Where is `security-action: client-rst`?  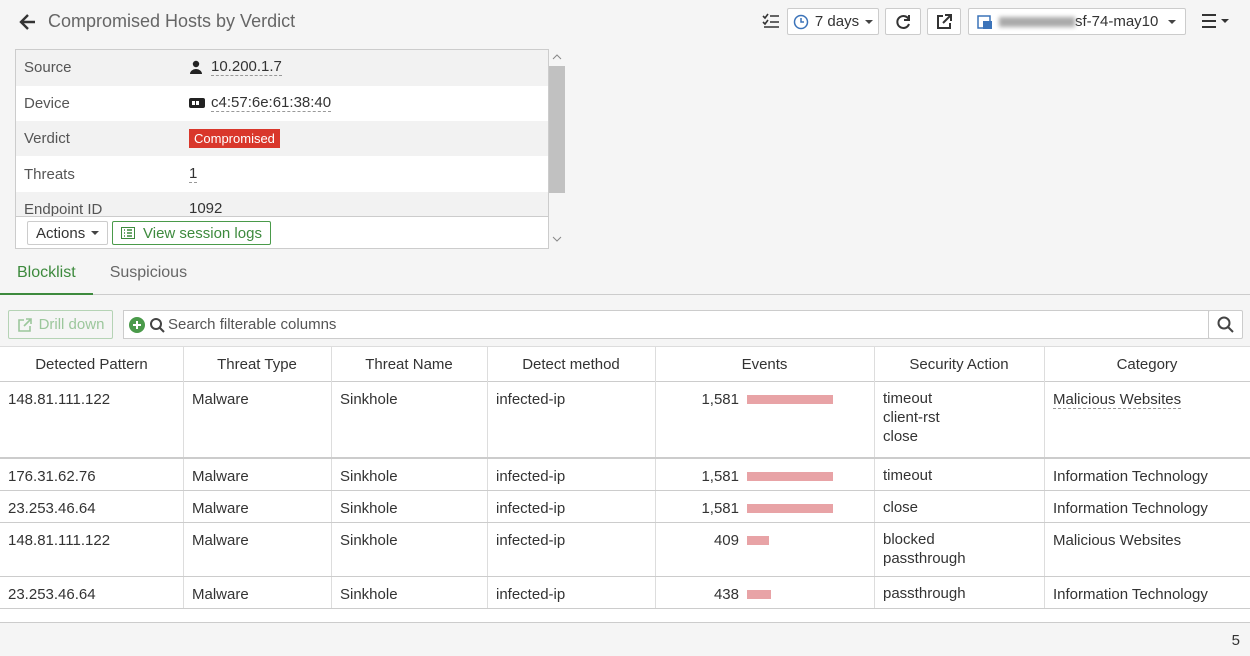
security-action: client-rst is located at coordinates (911, 417).